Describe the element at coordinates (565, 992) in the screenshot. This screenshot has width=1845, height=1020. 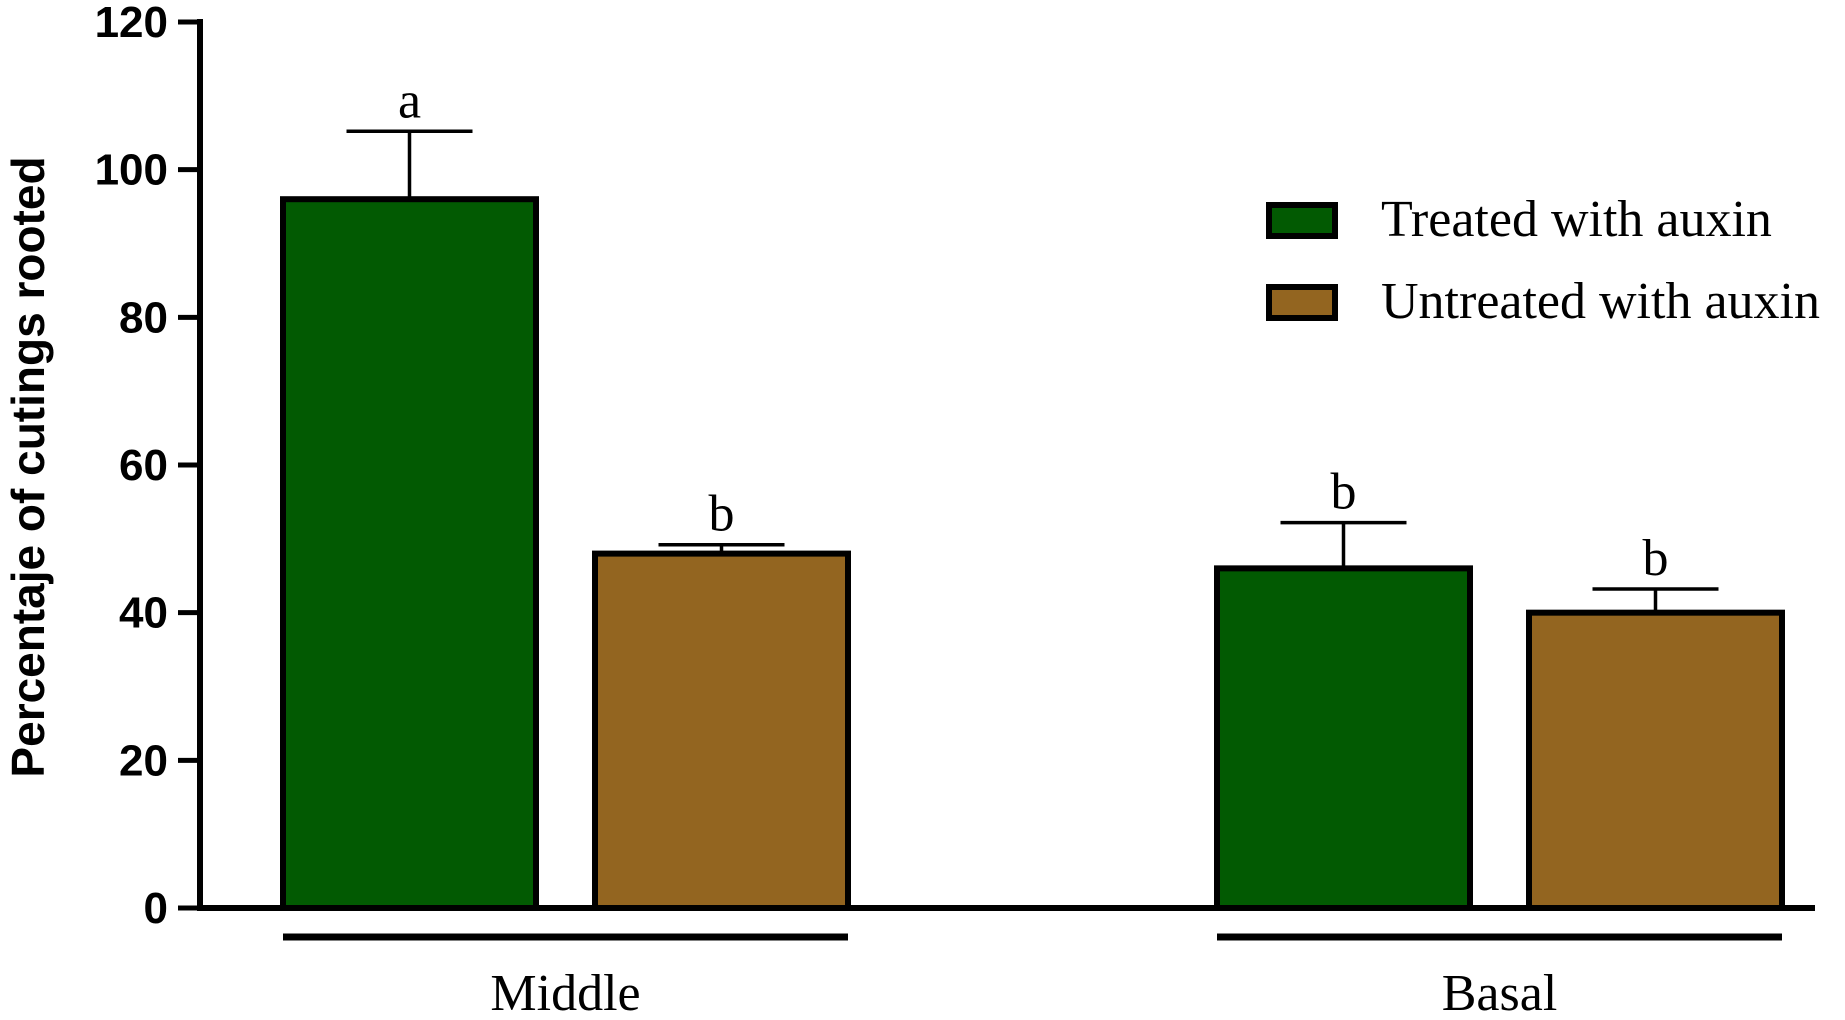
I see `x-category-label: Middle` at that location.